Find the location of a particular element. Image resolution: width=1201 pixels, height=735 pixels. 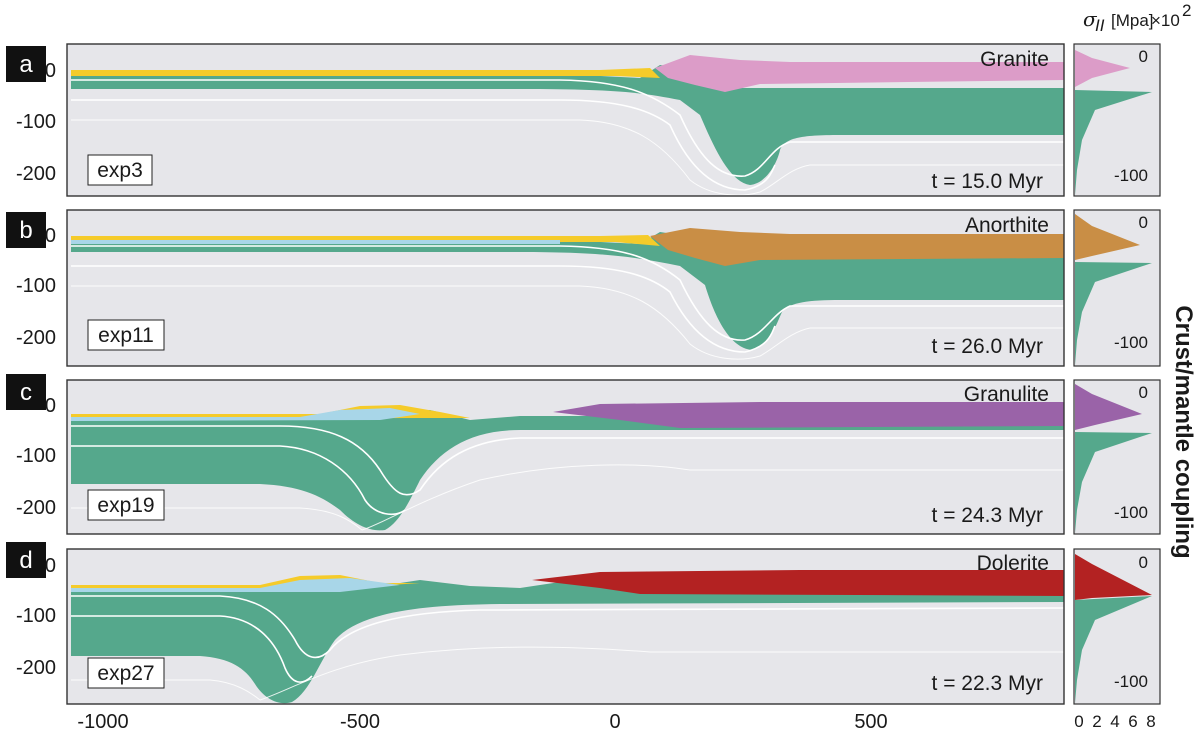

experiment-label: exp3 is located at coordinates (120, 170).